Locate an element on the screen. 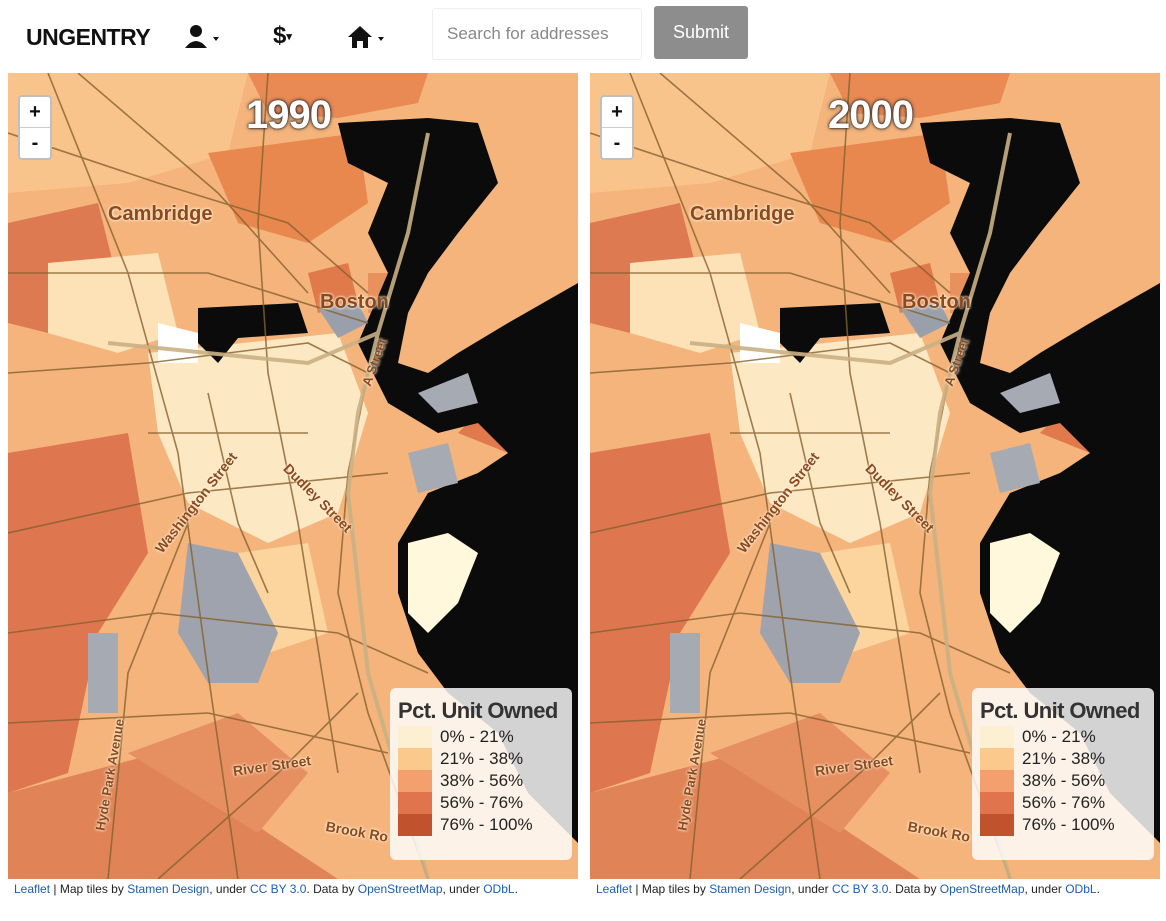 The height and width of the screenshot is (921, 1166). price-menu: $▾ is located at coordinates (282, 35).